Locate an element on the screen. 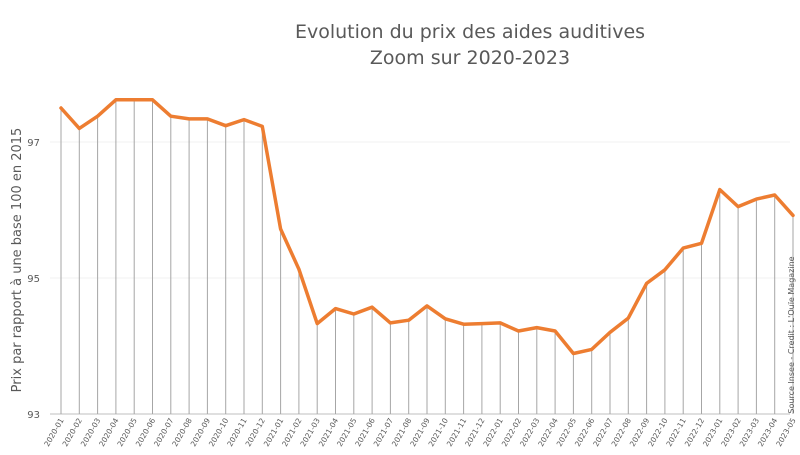  y-axis-label: Prix par rapport à une base 100 en 2015 is located at coordinates (17, 260).